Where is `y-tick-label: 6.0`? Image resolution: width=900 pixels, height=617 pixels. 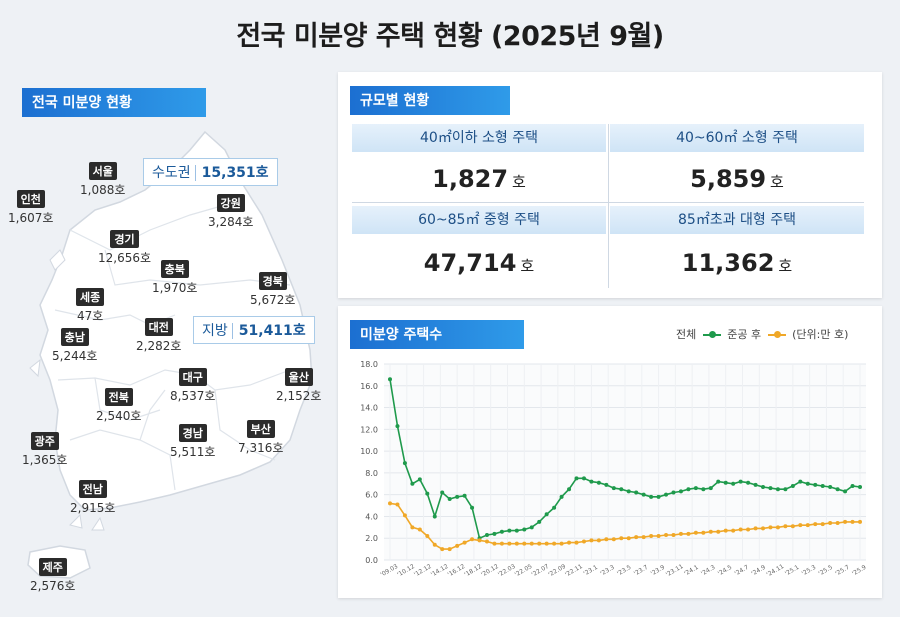 y-tick-label: 6.0 is located at coordinates (371, 495).